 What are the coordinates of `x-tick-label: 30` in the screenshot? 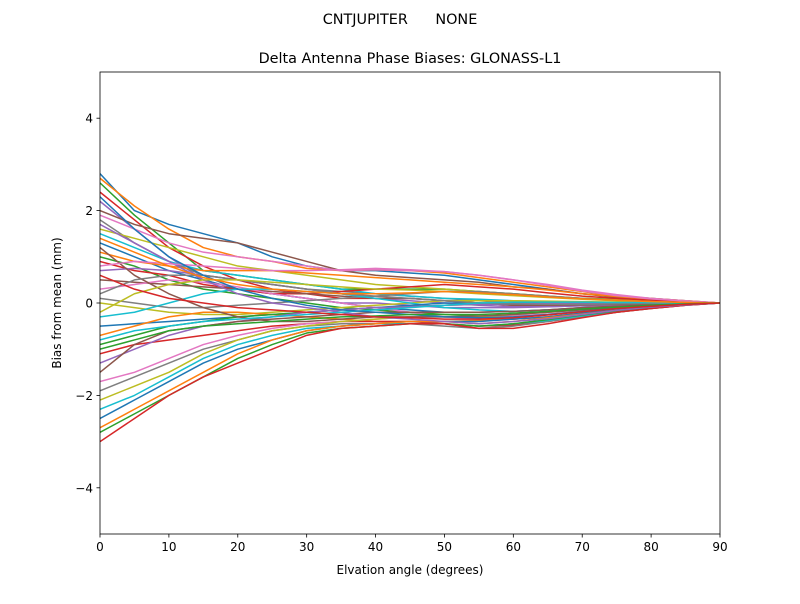 It's located at (306, 547).